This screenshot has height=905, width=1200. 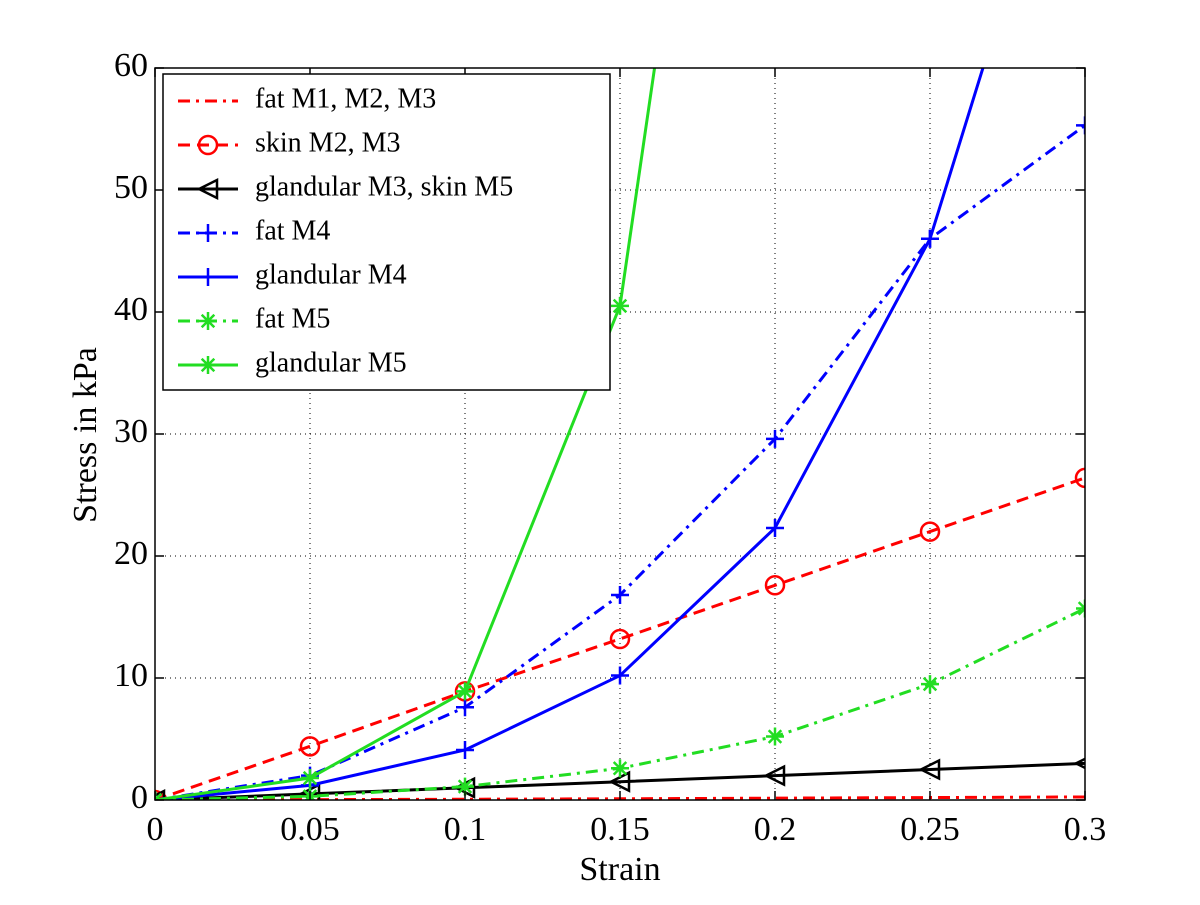 I want to click on x-tick-label: 0.05, so click(x=310, y=829).